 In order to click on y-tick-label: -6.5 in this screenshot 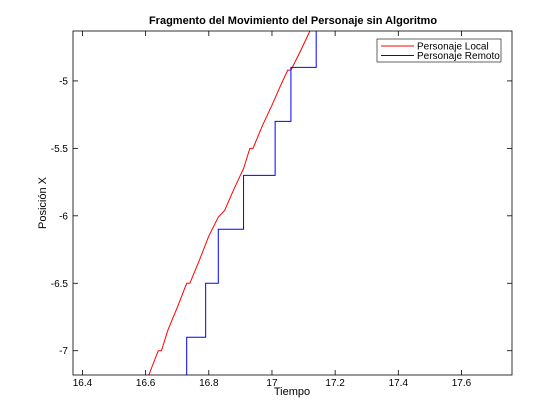, I will do `click(60, 284)`.